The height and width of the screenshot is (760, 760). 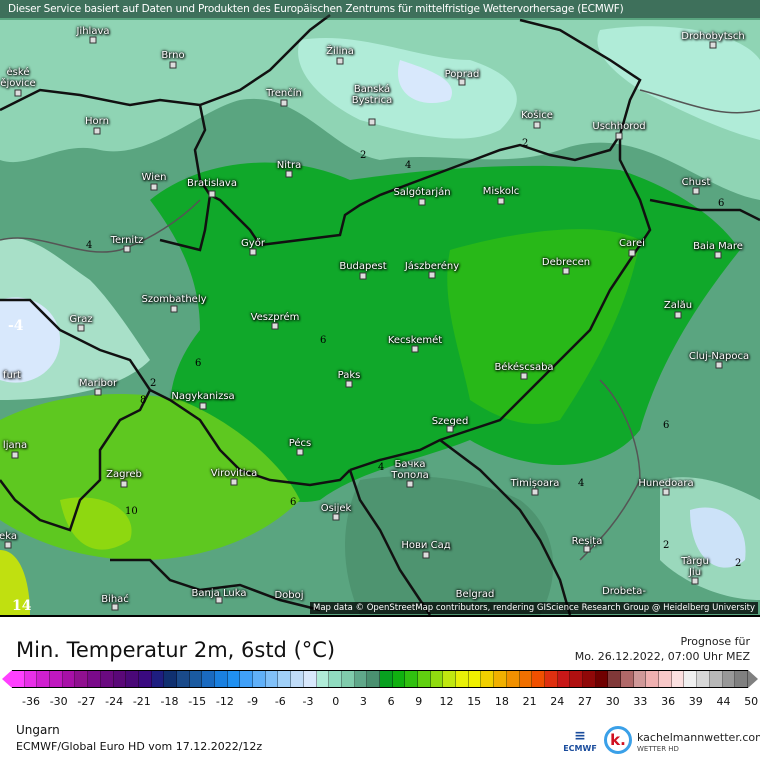 I want to click on city-label: Nagykanizsa, so click(x=203, y=396).